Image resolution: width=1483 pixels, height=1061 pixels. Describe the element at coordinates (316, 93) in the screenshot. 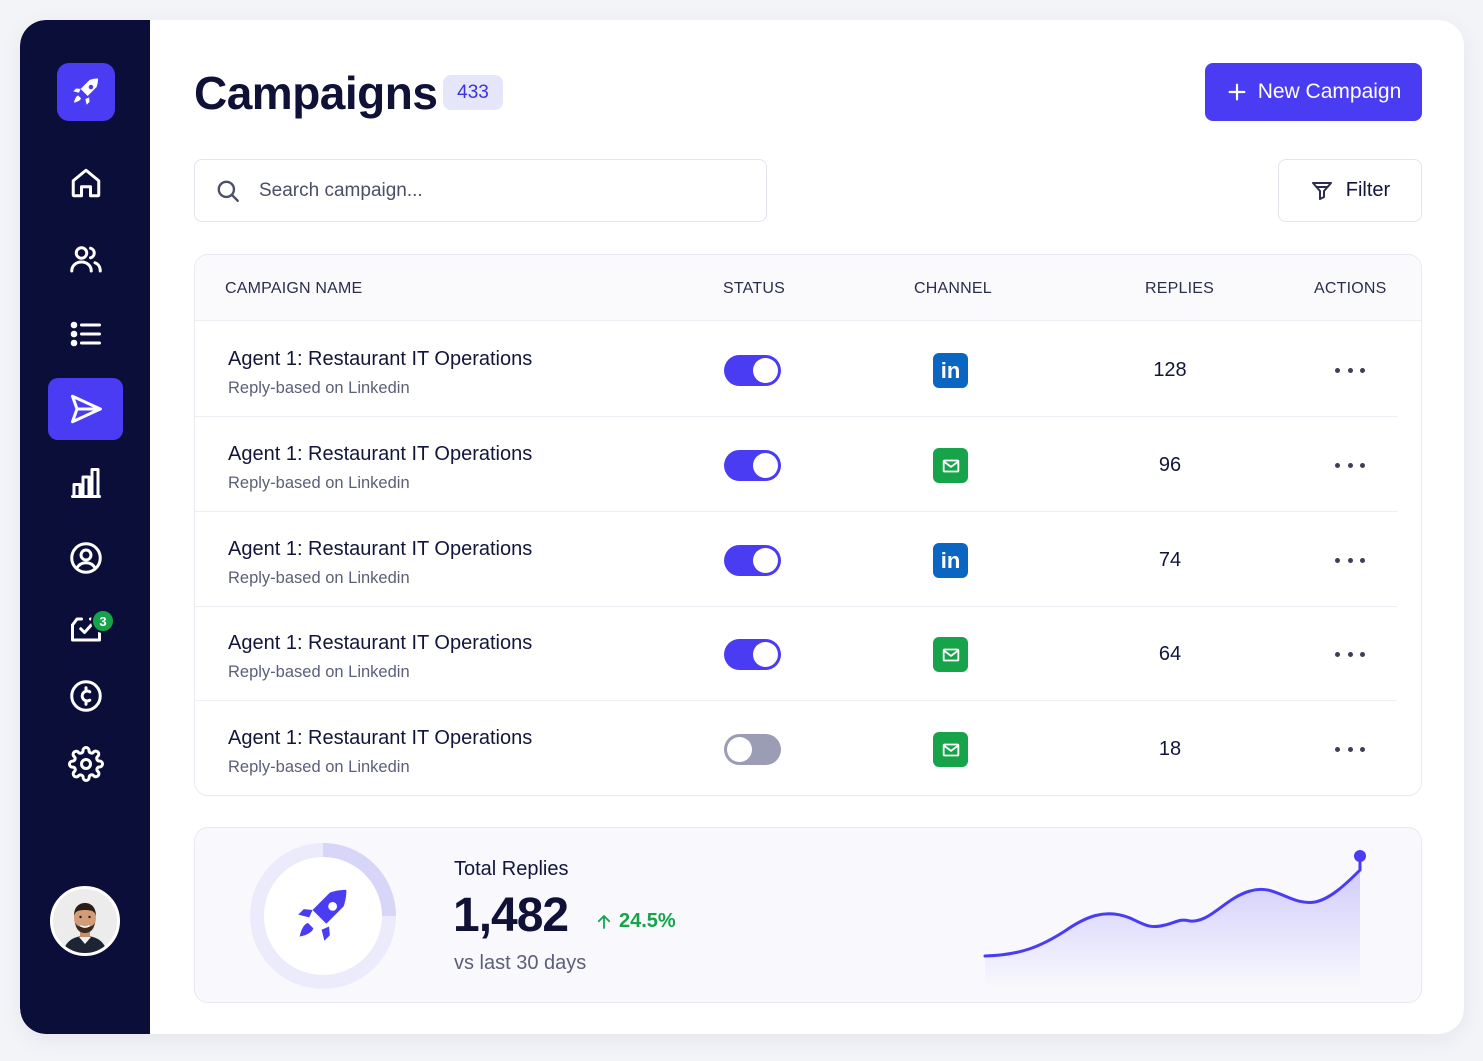

I see `page-title: Campaigns` at that location.